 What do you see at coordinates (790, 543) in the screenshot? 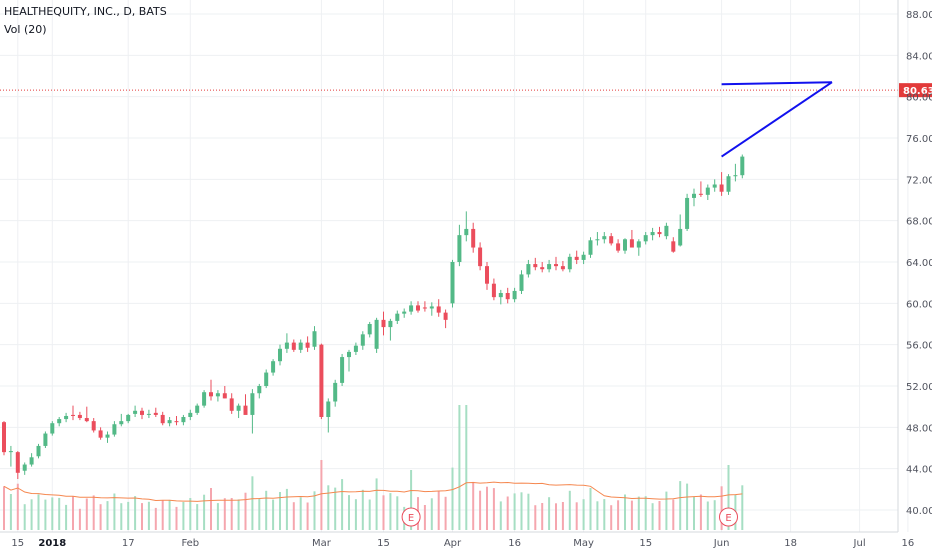
I see `x-tick-label: 18` at bounding box center [790, 543].